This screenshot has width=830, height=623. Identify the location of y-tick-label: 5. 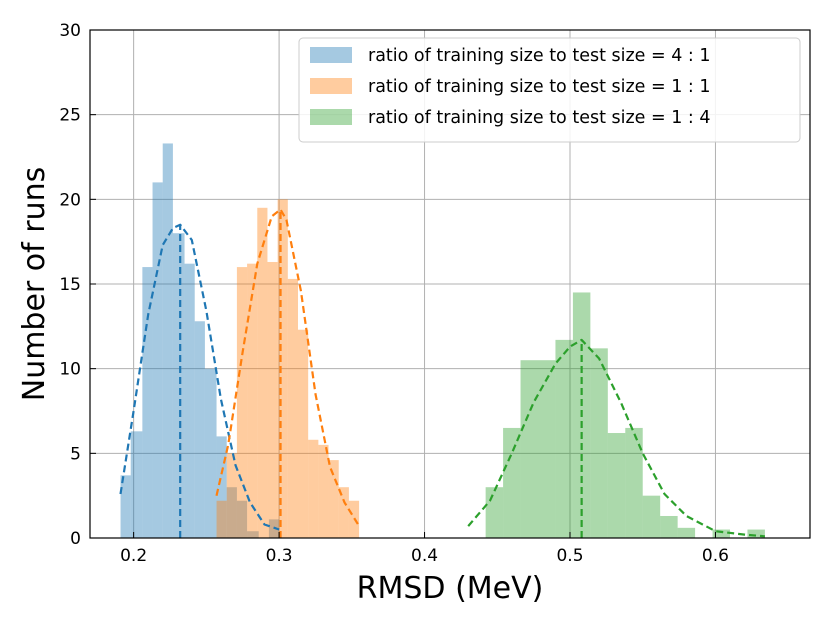
(75, 454).